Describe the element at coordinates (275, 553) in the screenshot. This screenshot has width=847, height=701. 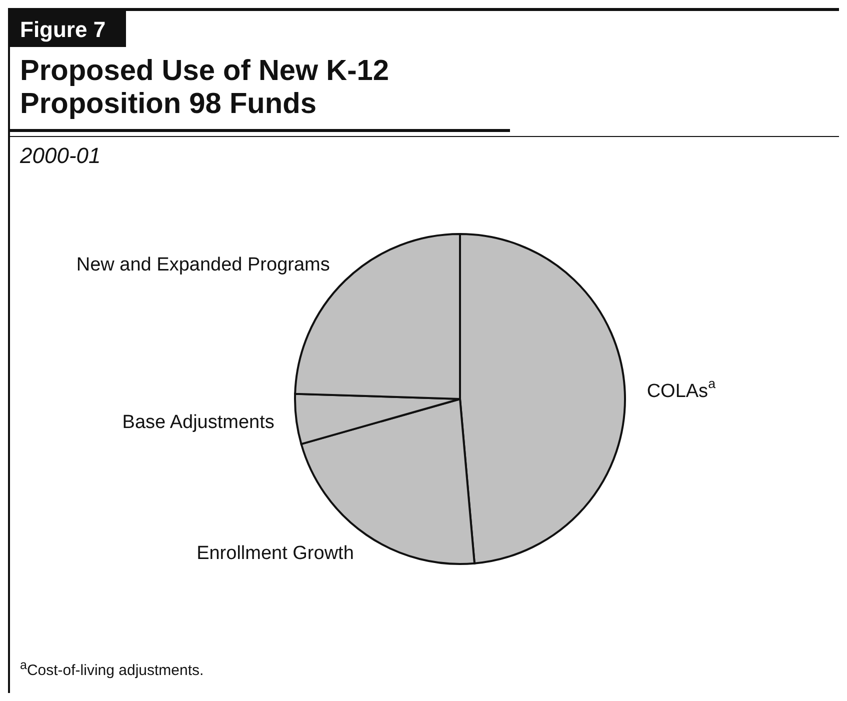
I see `slice-label: Enrollment Growth` at that location.